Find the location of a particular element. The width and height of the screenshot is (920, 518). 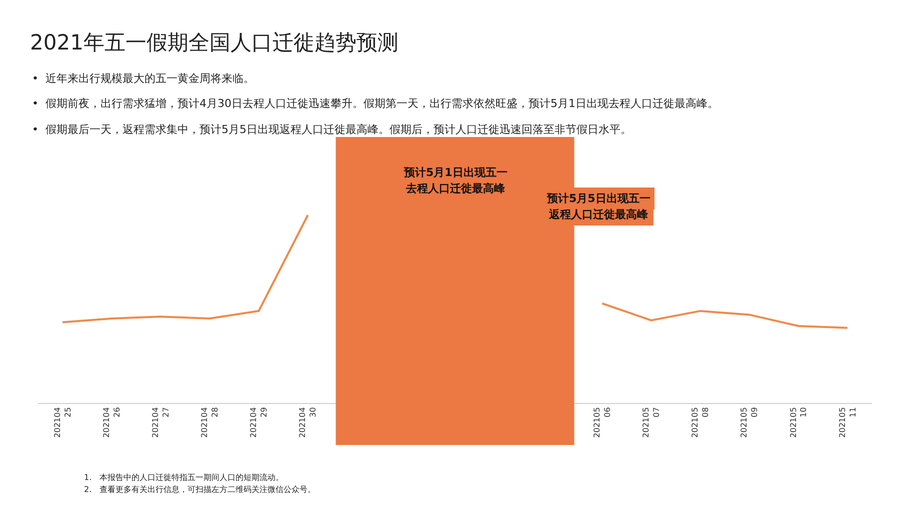

x-tick-label: 202104 25 is located at coordinates (62, 422).